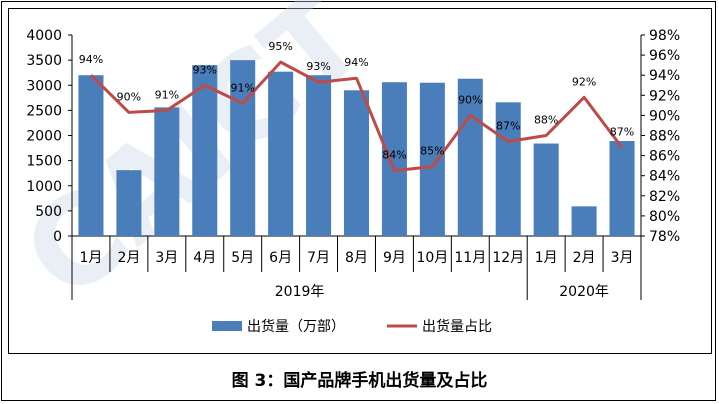 The height and width of the screenshot is (404, 719). Describe the element at coordinates (44, 86) in the screenshot. I see `left-axis-tick-label: 3000` at that location.